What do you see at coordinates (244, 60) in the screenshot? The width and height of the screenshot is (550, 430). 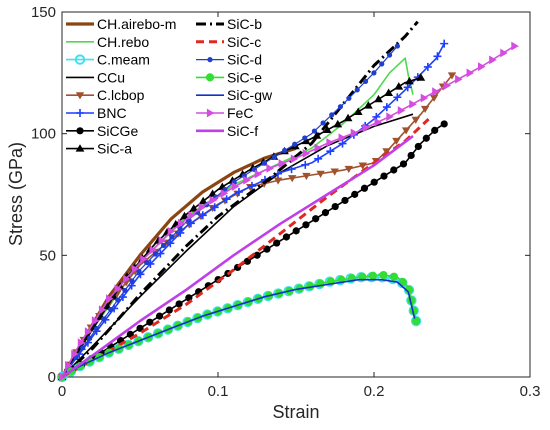 I see `legend-label: SiC-d` at bounding box center [244, 60].